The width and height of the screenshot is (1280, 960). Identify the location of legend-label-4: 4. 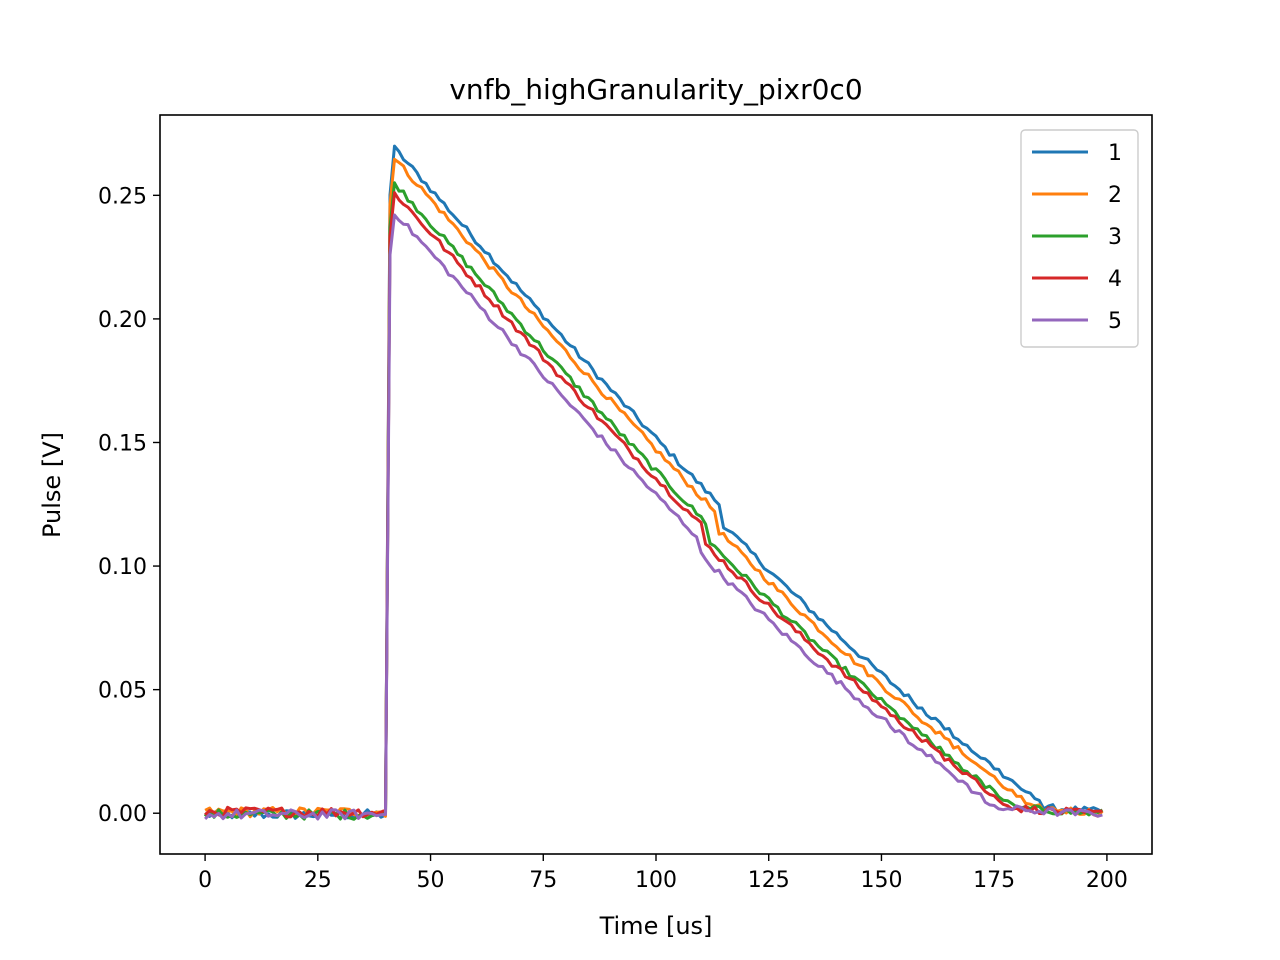
(1115, 279).